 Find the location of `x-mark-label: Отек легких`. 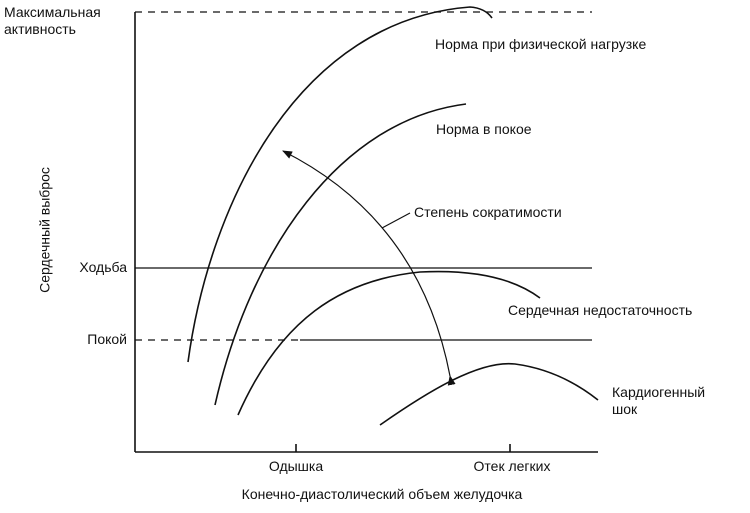

x-mark-label: Отек легких is located at coordinates (512, 466).